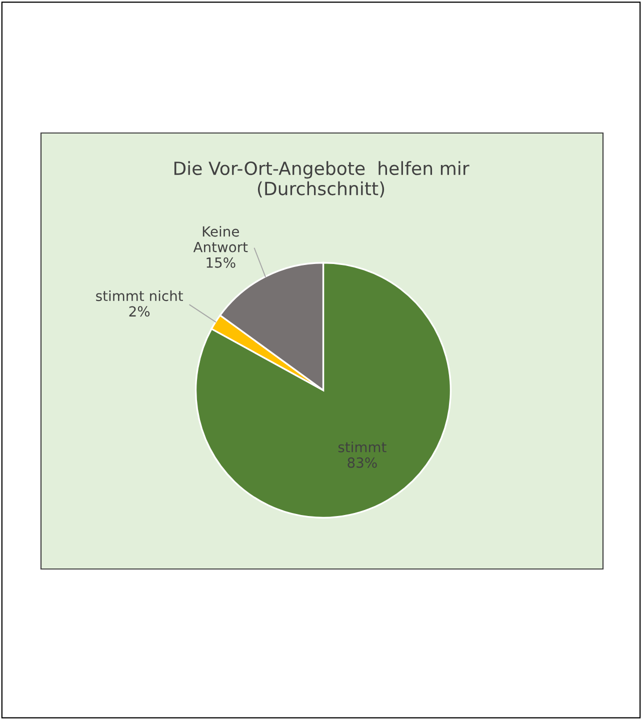 Image resolution: width=642 pixels, height=720 pixels. I want to click on chart-title: Die Vor-Ort-Angebote helfen mir (Durchschnitt), so click(322, 179).